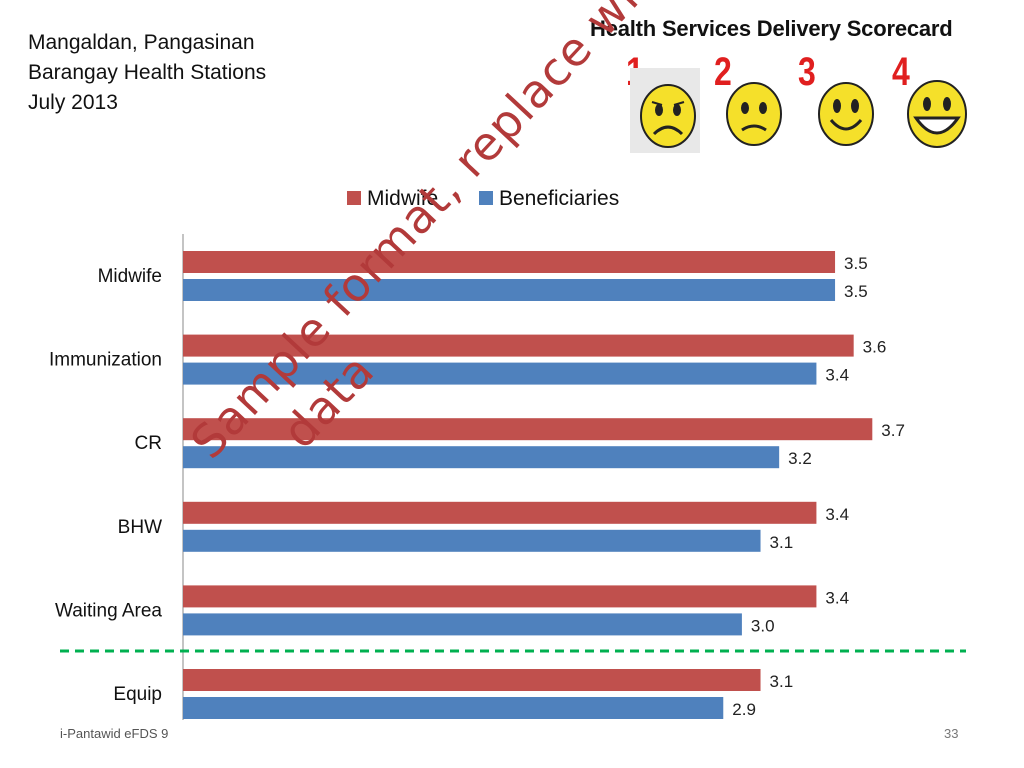  Describe the element at coordinates (354, 198) in the screenshot. I see `legend-swatch-midwife` at that location.